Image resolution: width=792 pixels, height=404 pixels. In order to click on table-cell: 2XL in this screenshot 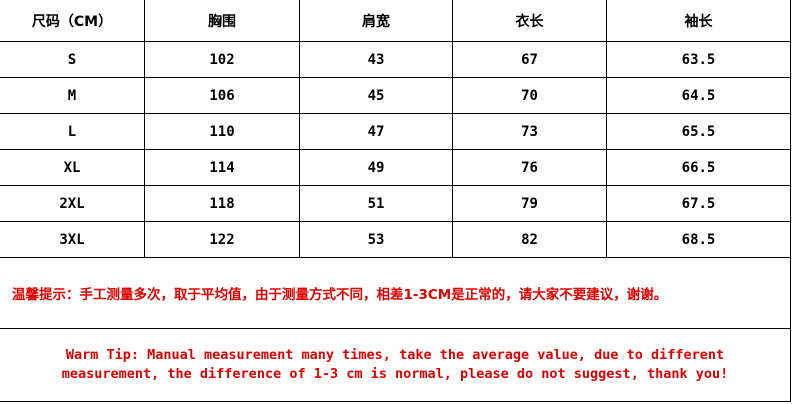, I will do `click(72, 203)`.